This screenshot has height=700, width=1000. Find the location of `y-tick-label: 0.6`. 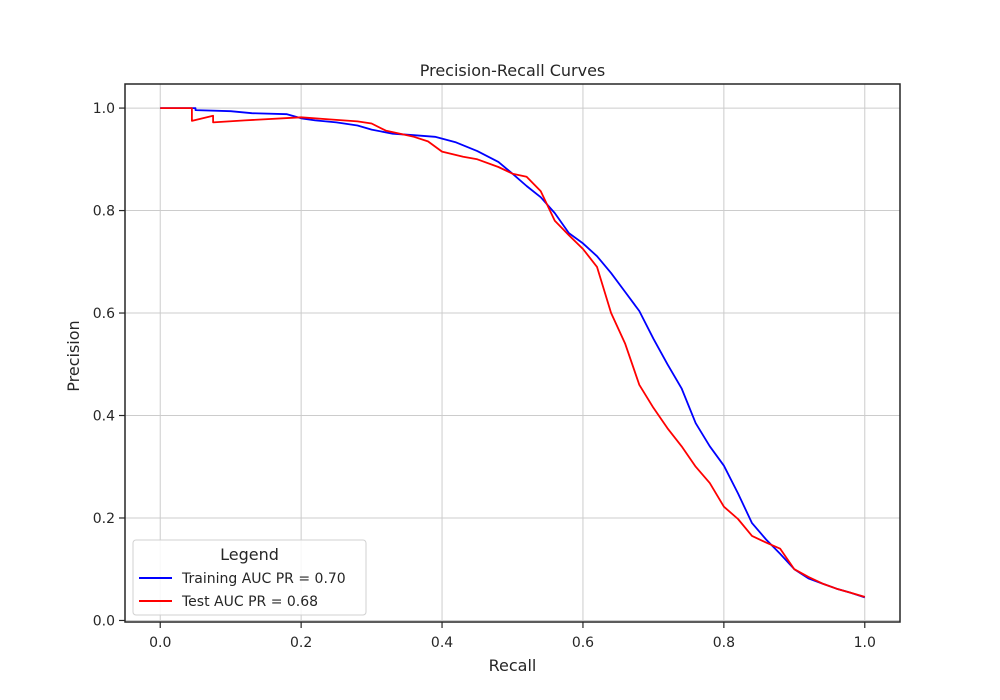

y-tick-label: 0.6 is located at coordinates (104, 314).